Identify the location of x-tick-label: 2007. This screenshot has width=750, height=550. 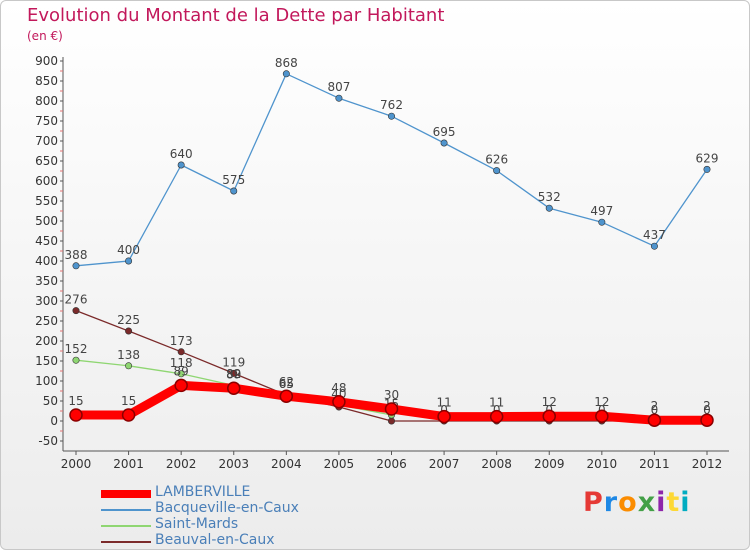
(444, 464).